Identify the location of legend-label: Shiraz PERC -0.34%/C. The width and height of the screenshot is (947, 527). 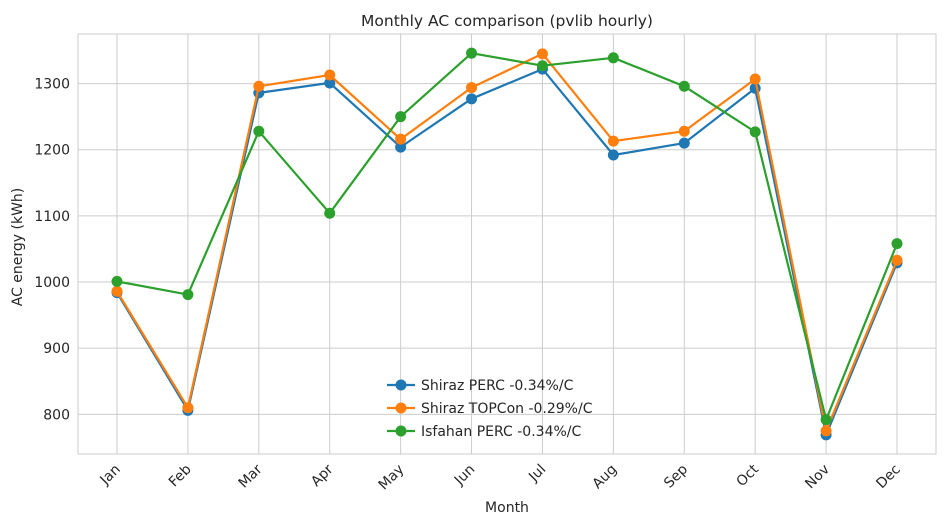
(497, 386).